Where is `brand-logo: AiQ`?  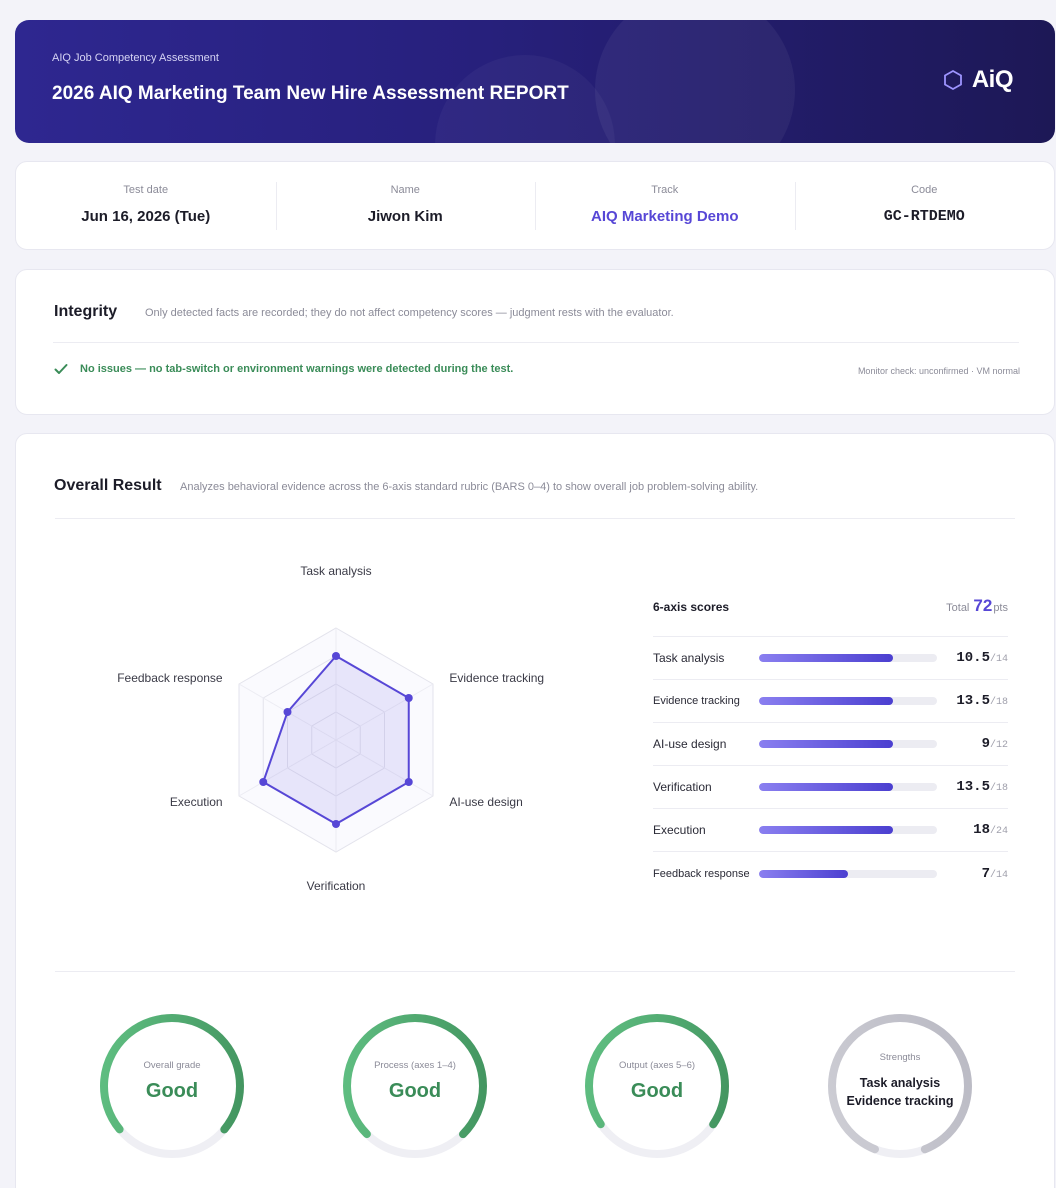 brand-logo: AiQ is located at coordinates (978, 80).